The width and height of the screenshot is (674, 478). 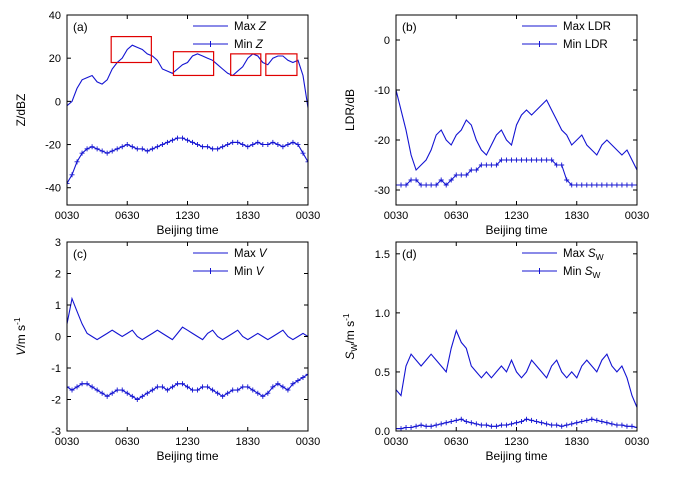 What do you see at coordinates (21, 351) in the screenshot?
I see `y-axis-label-symbol: V` at bounding box center [21, 351].